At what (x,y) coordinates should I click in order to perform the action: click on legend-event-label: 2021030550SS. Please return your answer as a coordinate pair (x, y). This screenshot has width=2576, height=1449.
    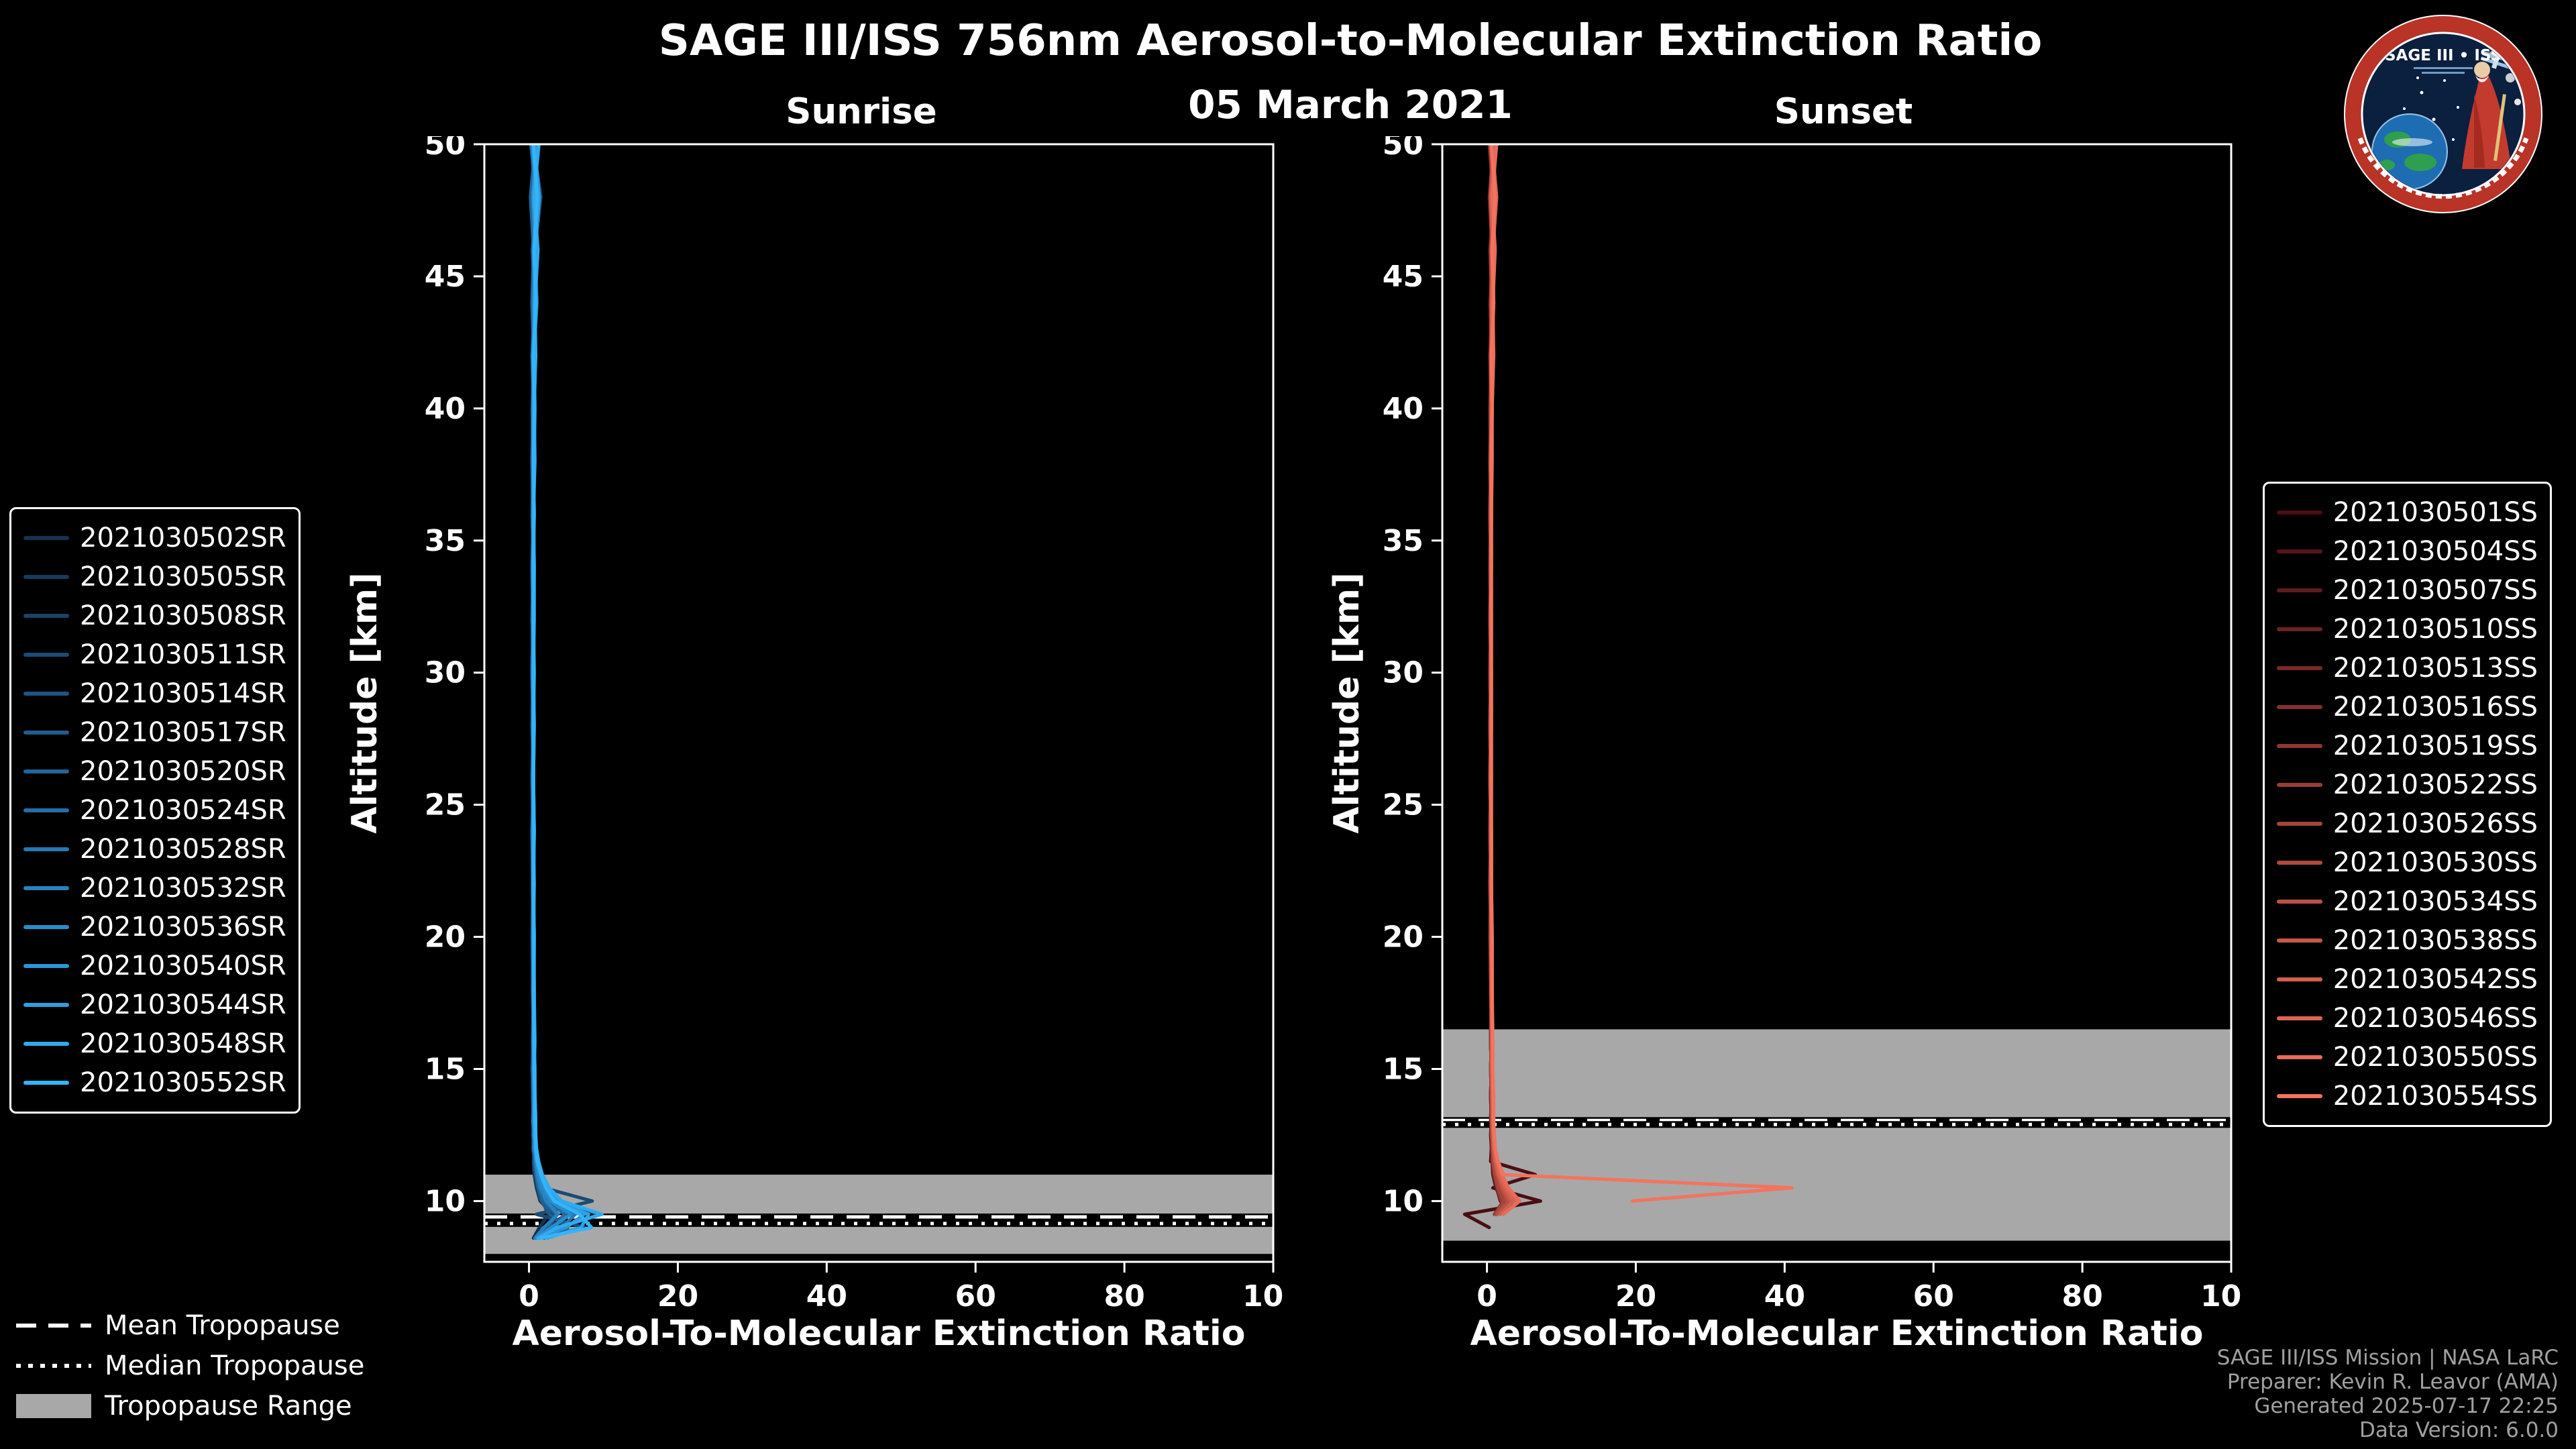
    Looking at the image, I should click on (2435, 1057).